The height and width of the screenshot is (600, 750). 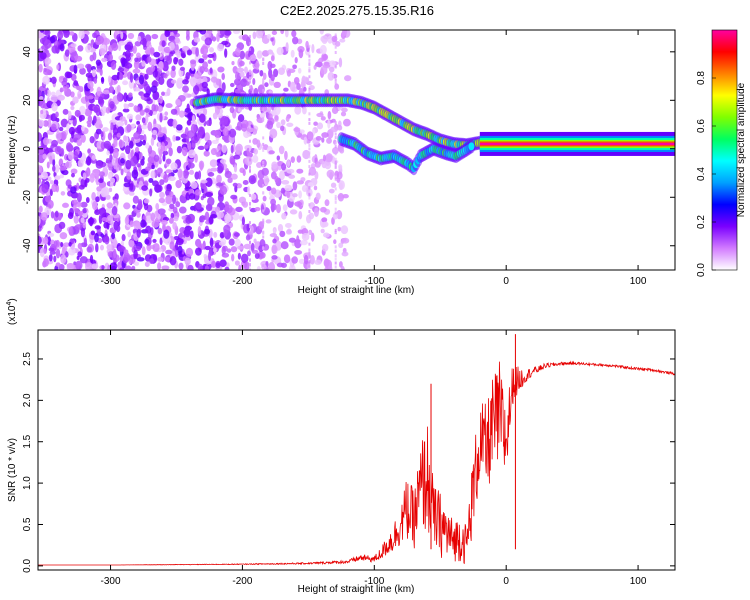 I want to click on snr-x-axis-label: Height of straight line (km), so click(x=356, y=589).